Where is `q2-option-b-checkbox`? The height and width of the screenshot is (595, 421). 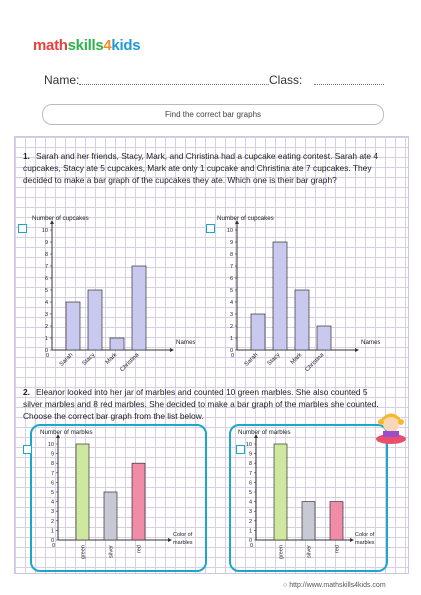 q2-option-b-checkbox is located at coordinates (240, 449).